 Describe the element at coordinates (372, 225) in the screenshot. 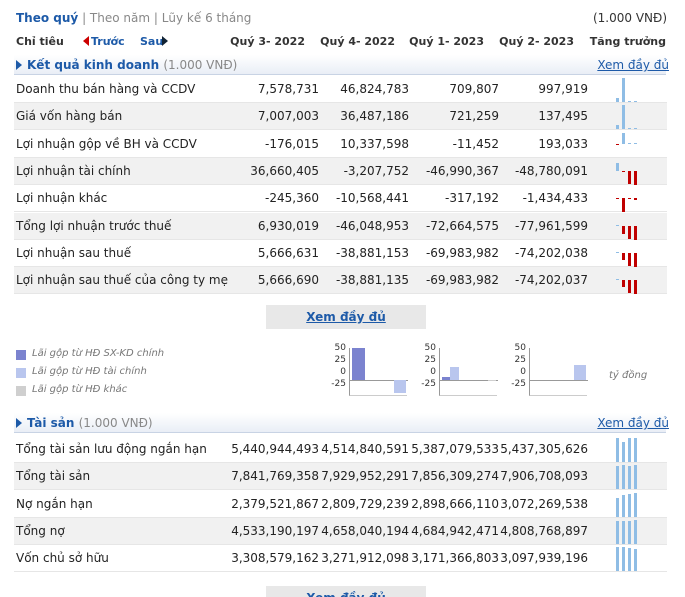

I see `row-value: -46,048,953` at that location.